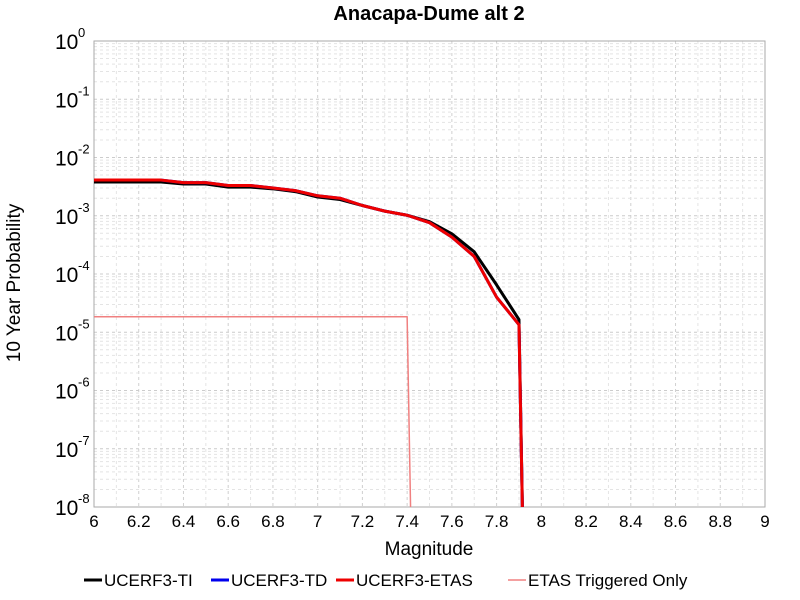  I want to click on legend-item: UCERF3-TI, so click(138, 580).